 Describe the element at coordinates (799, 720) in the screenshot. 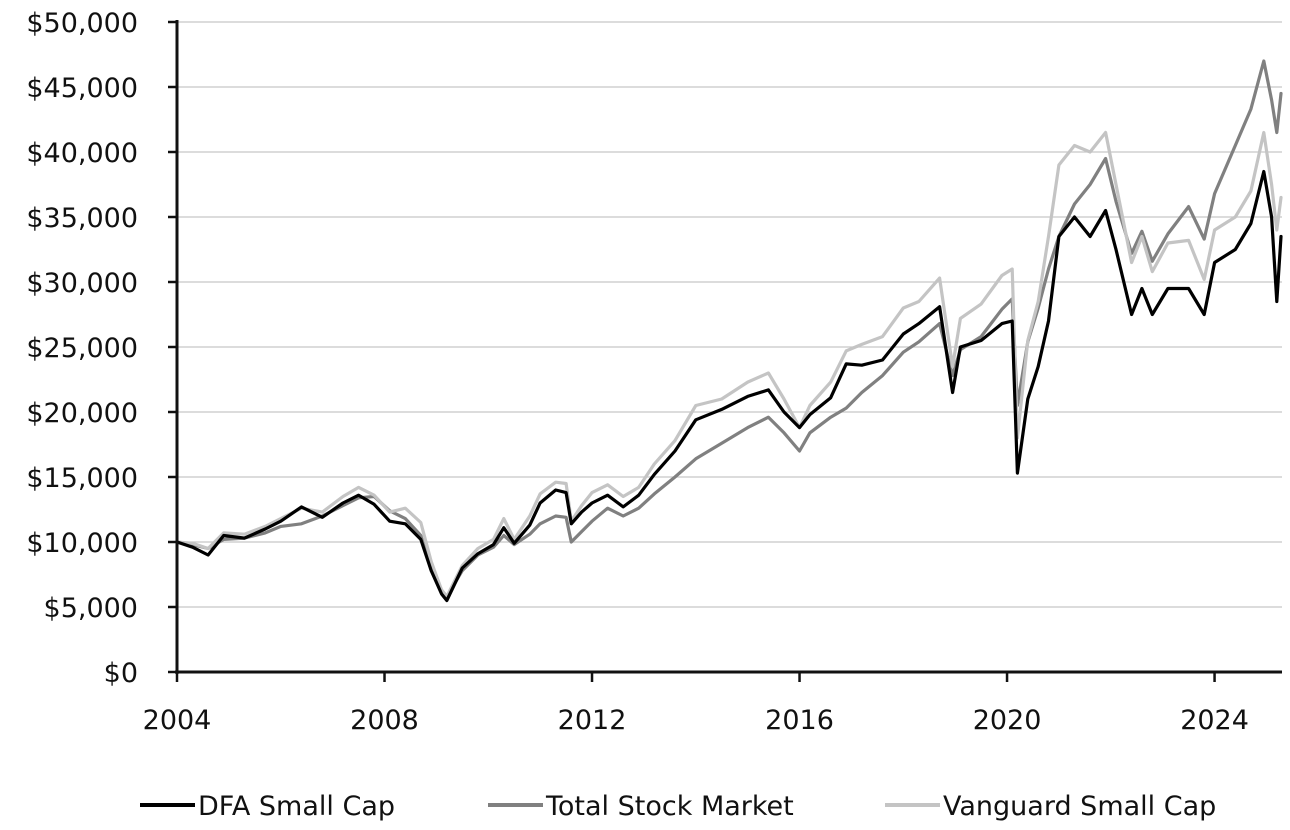

I see `x-tick-label: 2016` at that location.